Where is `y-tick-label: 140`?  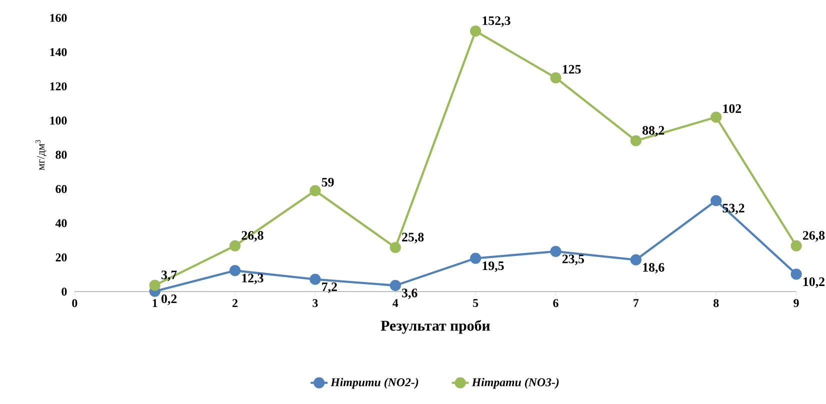 y-tick-label: 140 is located at coordinates (58, 52).